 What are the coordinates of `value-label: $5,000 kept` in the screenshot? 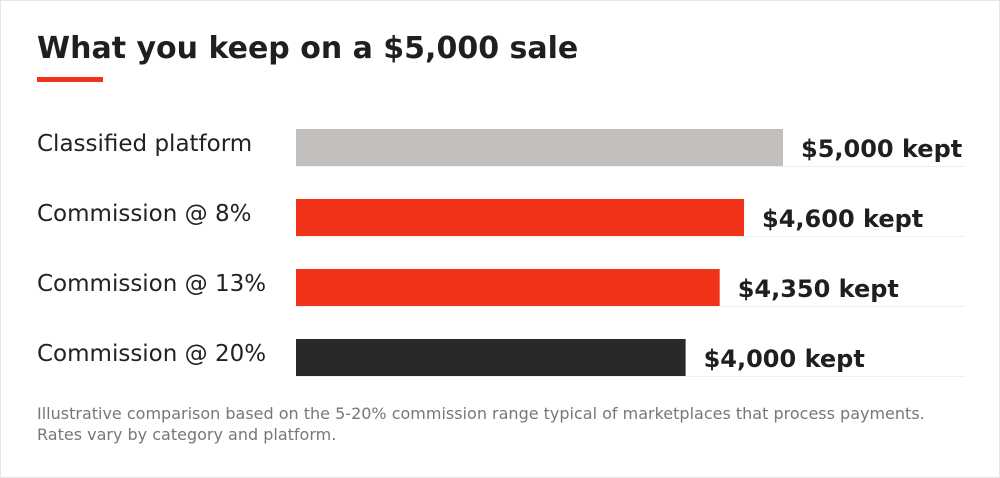 It's located at (881, 149).